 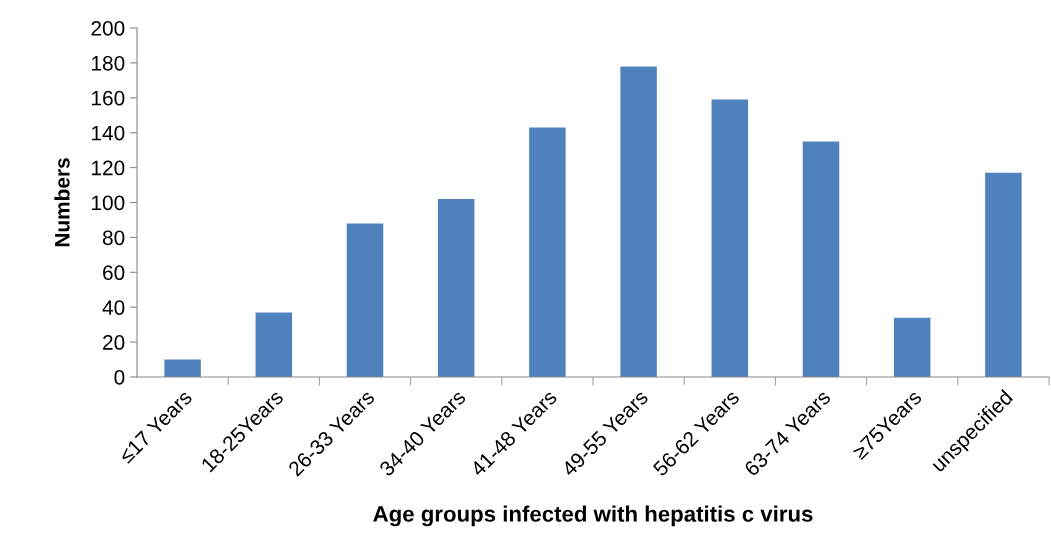 I want to click on y-tick-label: 180, so click(x=108, y=63).